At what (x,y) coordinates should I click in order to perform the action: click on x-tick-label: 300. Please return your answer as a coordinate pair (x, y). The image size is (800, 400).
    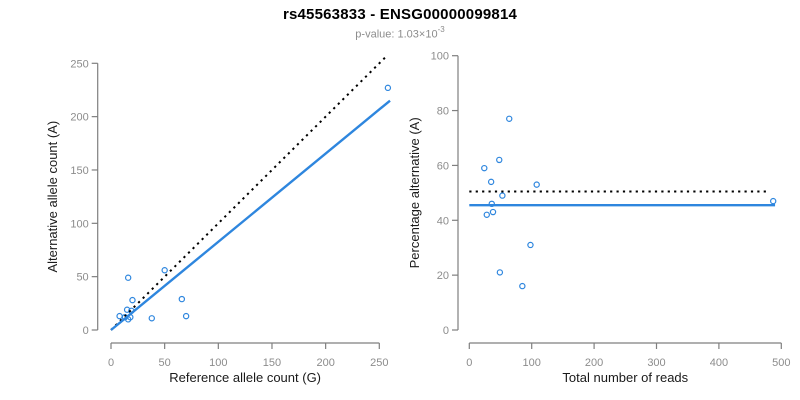
    Looking at the image, I should click on (656, 363).